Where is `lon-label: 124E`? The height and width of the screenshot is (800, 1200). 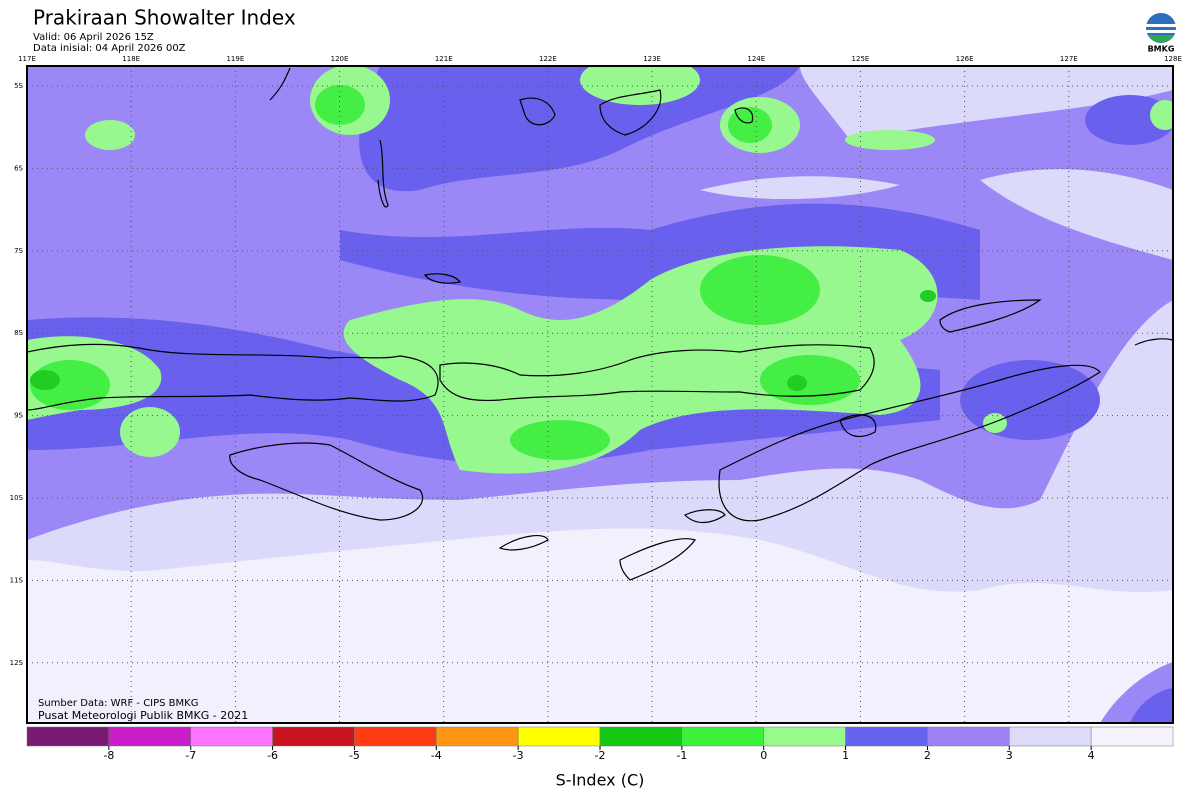 lon-label: 124E is located at coordinates (756, 59).